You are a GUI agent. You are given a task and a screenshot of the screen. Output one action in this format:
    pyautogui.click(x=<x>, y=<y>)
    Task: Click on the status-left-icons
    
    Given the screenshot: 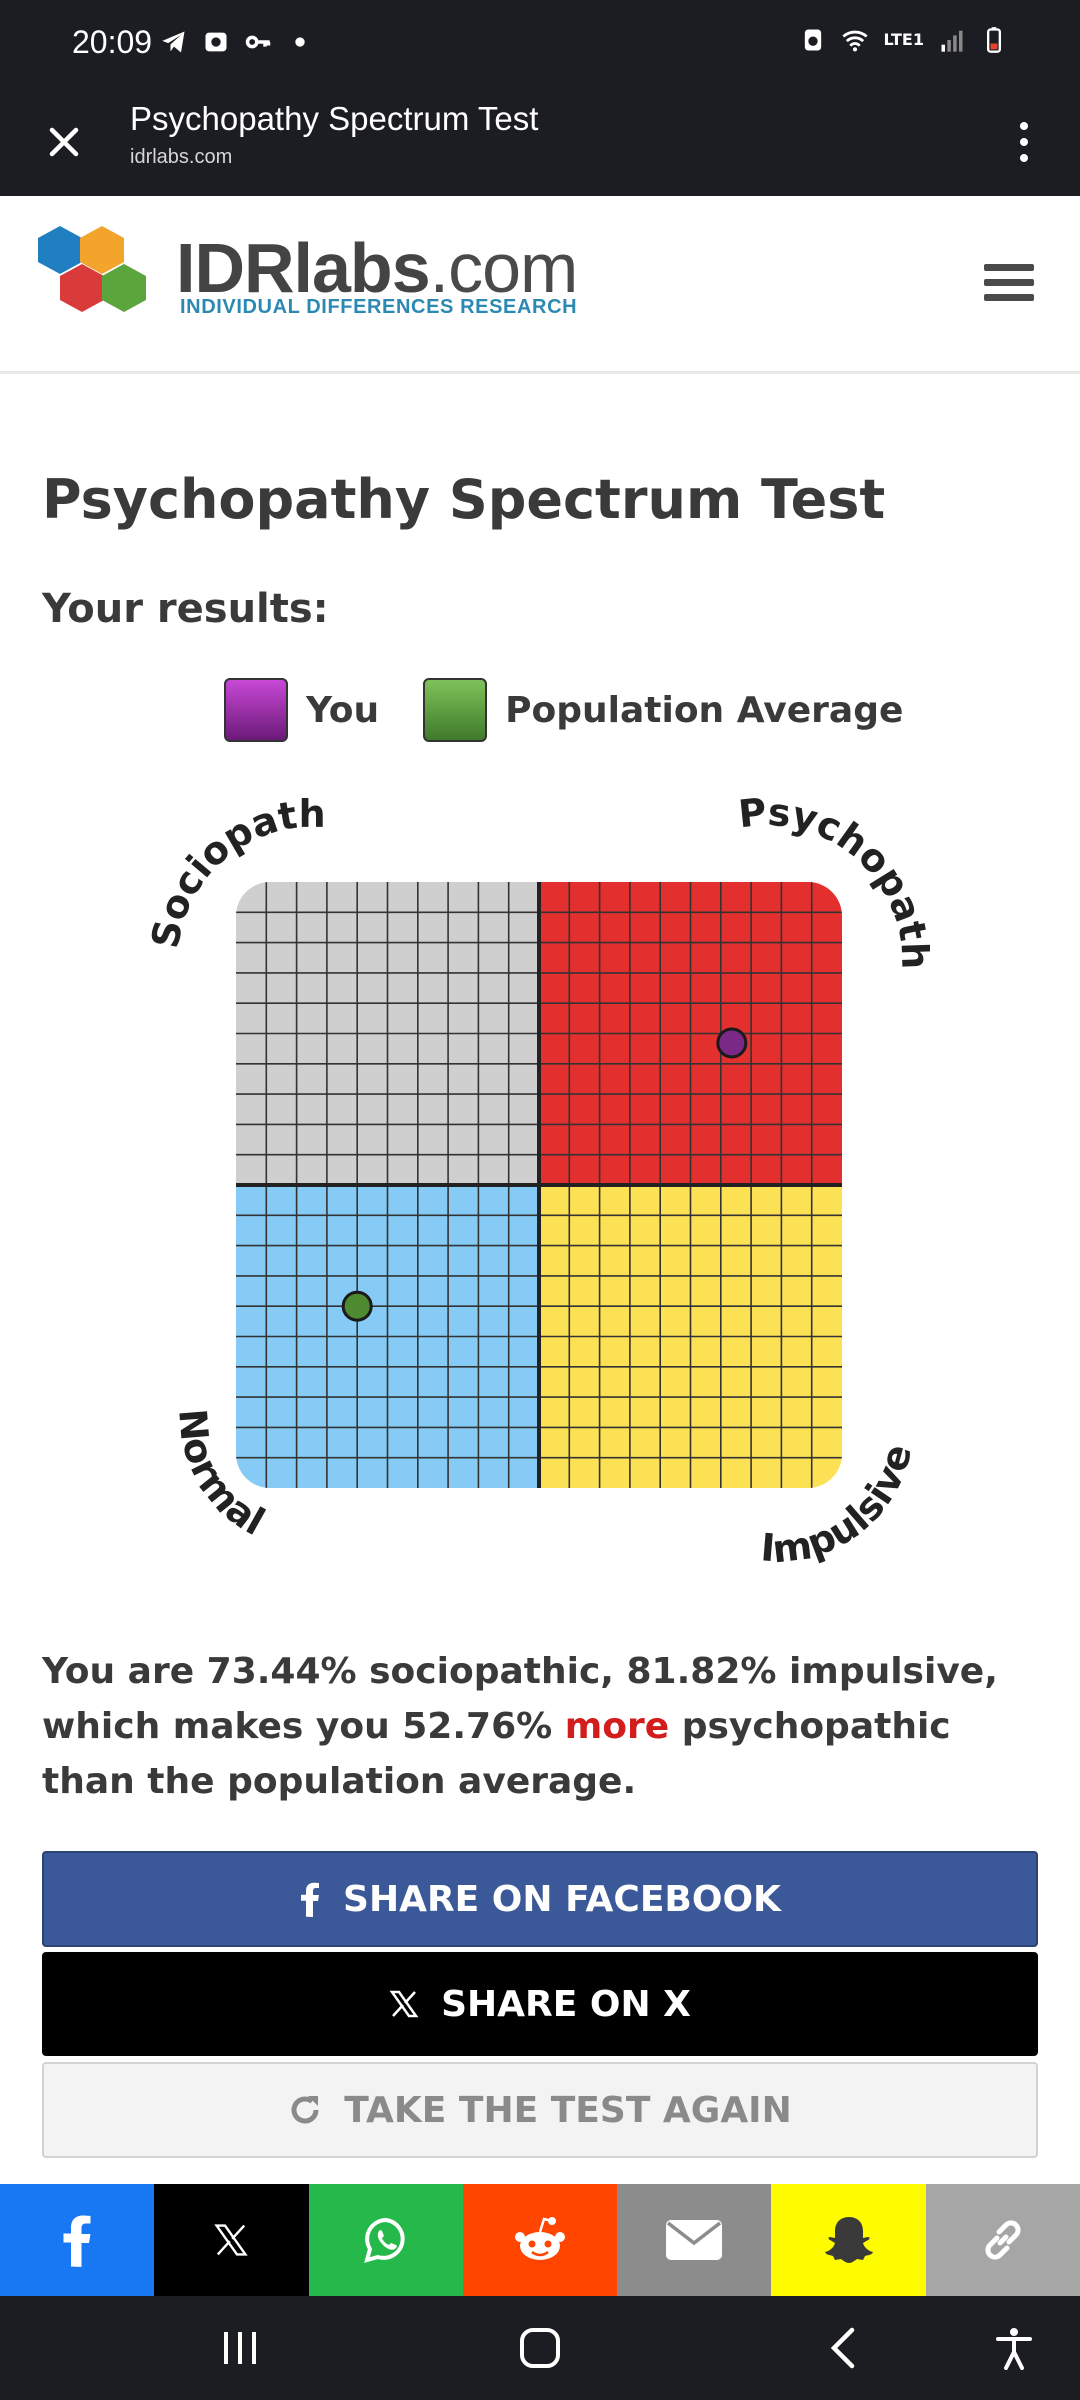 What is the action you would take?
    pyautogui.click(x=237, y=42)
    